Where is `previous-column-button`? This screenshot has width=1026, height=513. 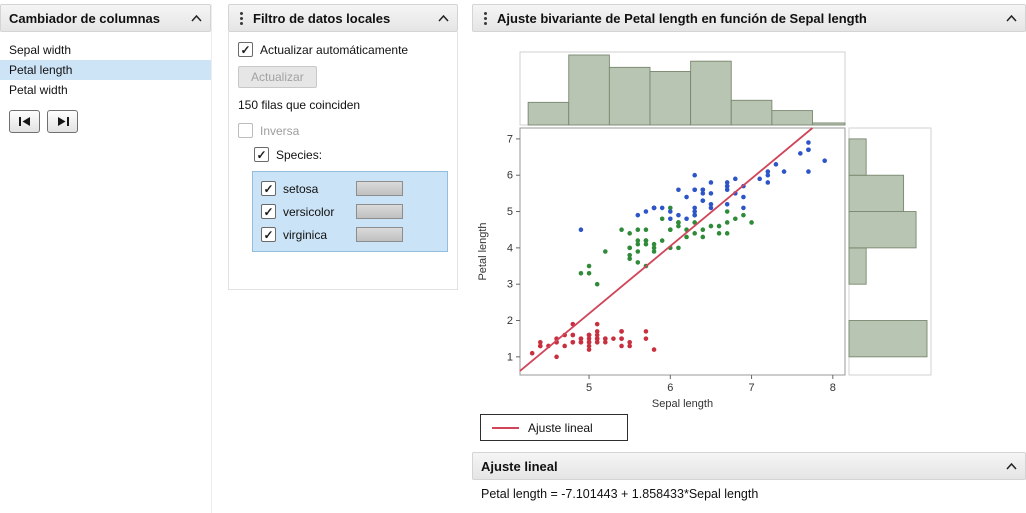 previous-column-button is located at coordinates (24, 121).